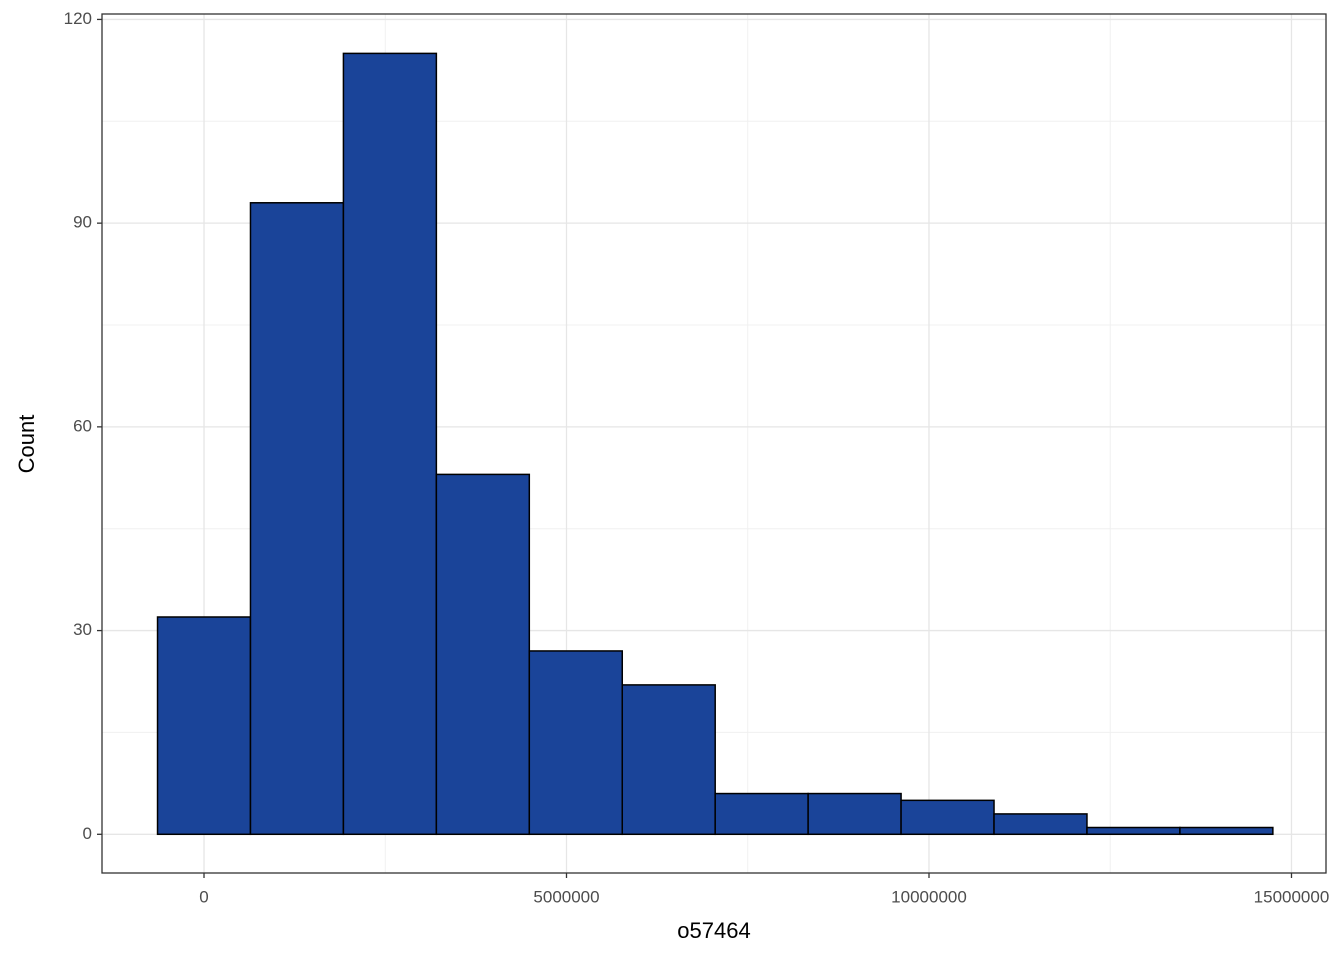 This screenshot has width=1344, height=960. What do you see at coordinates (78, 18) in the screenshot?
I see `y-tick-label: 120` at bounding box center [78, 18].